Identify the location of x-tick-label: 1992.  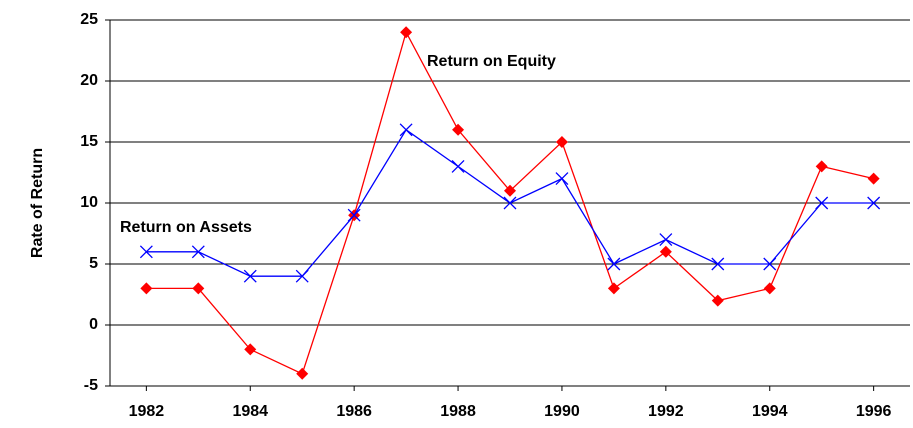
(666, 411).